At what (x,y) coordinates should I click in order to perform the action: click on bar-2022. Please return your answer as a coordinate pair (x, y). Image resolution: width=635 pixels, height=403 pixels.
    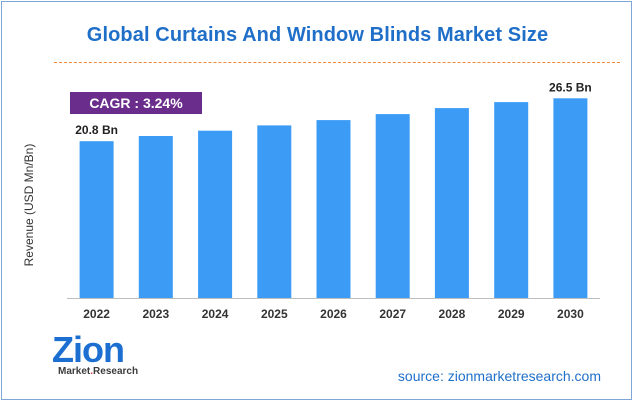
    Looking at the image, I should click on (96, 219).